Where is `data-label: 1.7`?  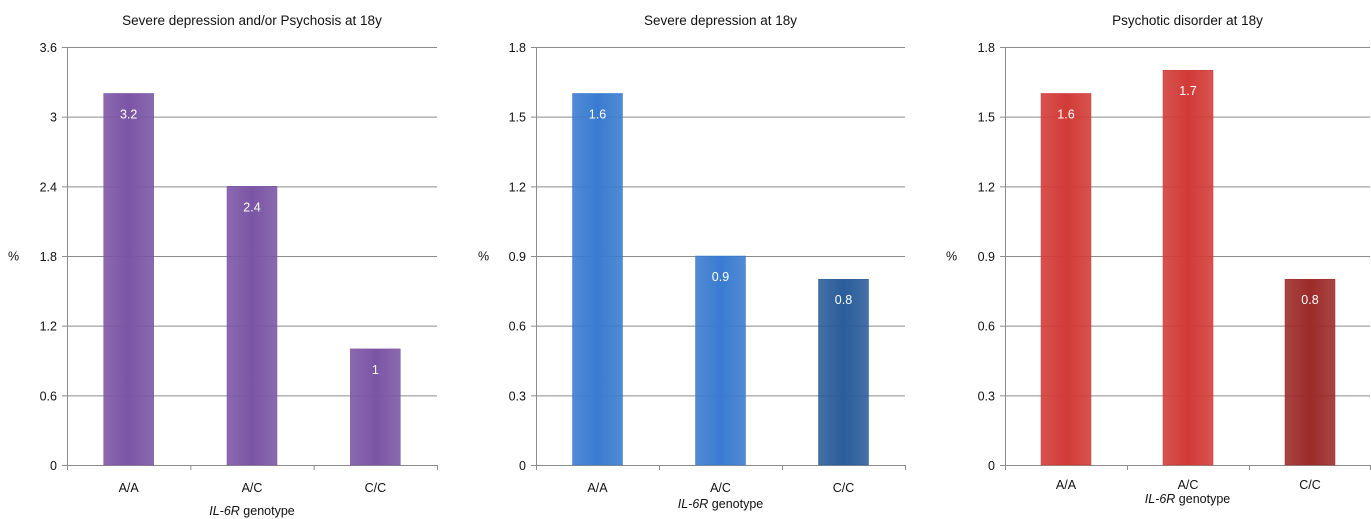 data-label: 1.7 is located at coordinates (1187, 91).